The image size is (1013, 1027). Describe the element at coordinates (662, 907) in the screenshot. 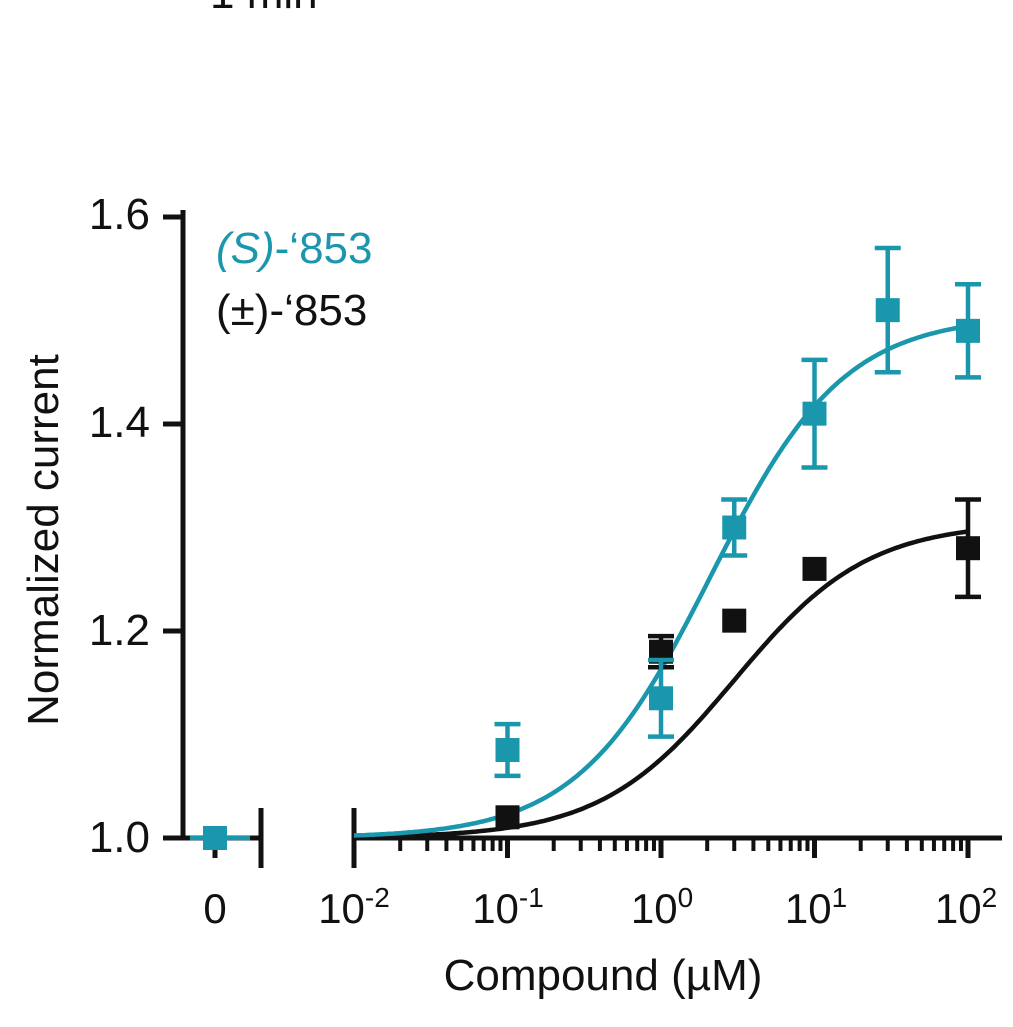

I see `x-tick-label: 10⁰` at that location.